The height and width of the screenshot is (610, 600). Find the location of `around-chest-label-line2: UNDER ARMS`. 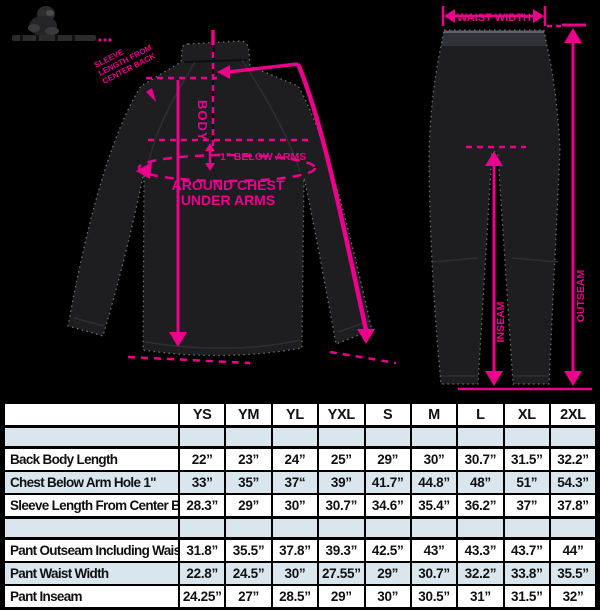

around-chest-label-line2: UNDER ARMS is located at coordinates (228, 200).